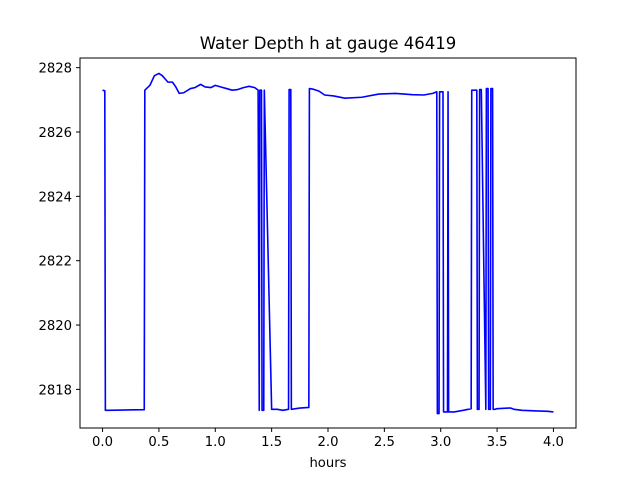 Image resolution: width=640 pixels, height=480 pixels. Describe the element at coordinates (55, 197) in the screenshot. I see `y-tick-label: 2824` at that location.